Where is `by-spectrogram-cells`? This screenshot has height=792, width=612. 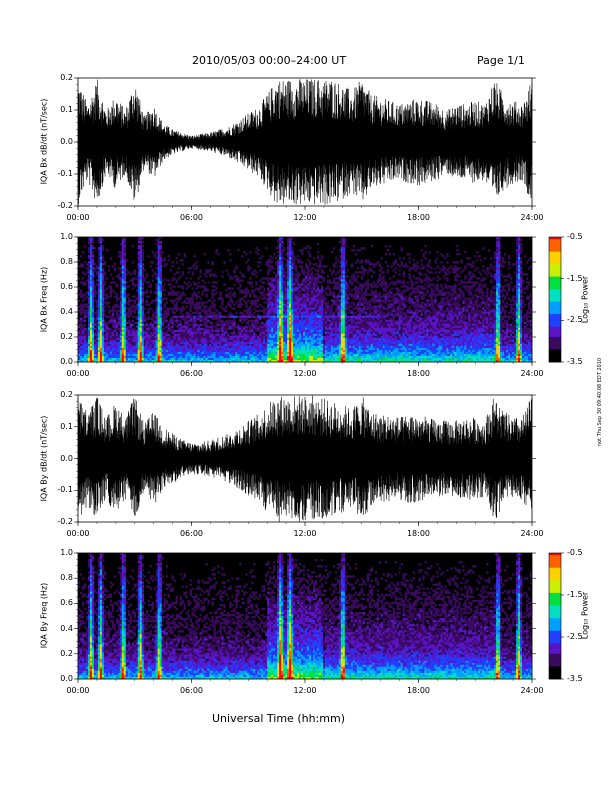 by-spectrogram-cells is located at coordinates (305, 616).